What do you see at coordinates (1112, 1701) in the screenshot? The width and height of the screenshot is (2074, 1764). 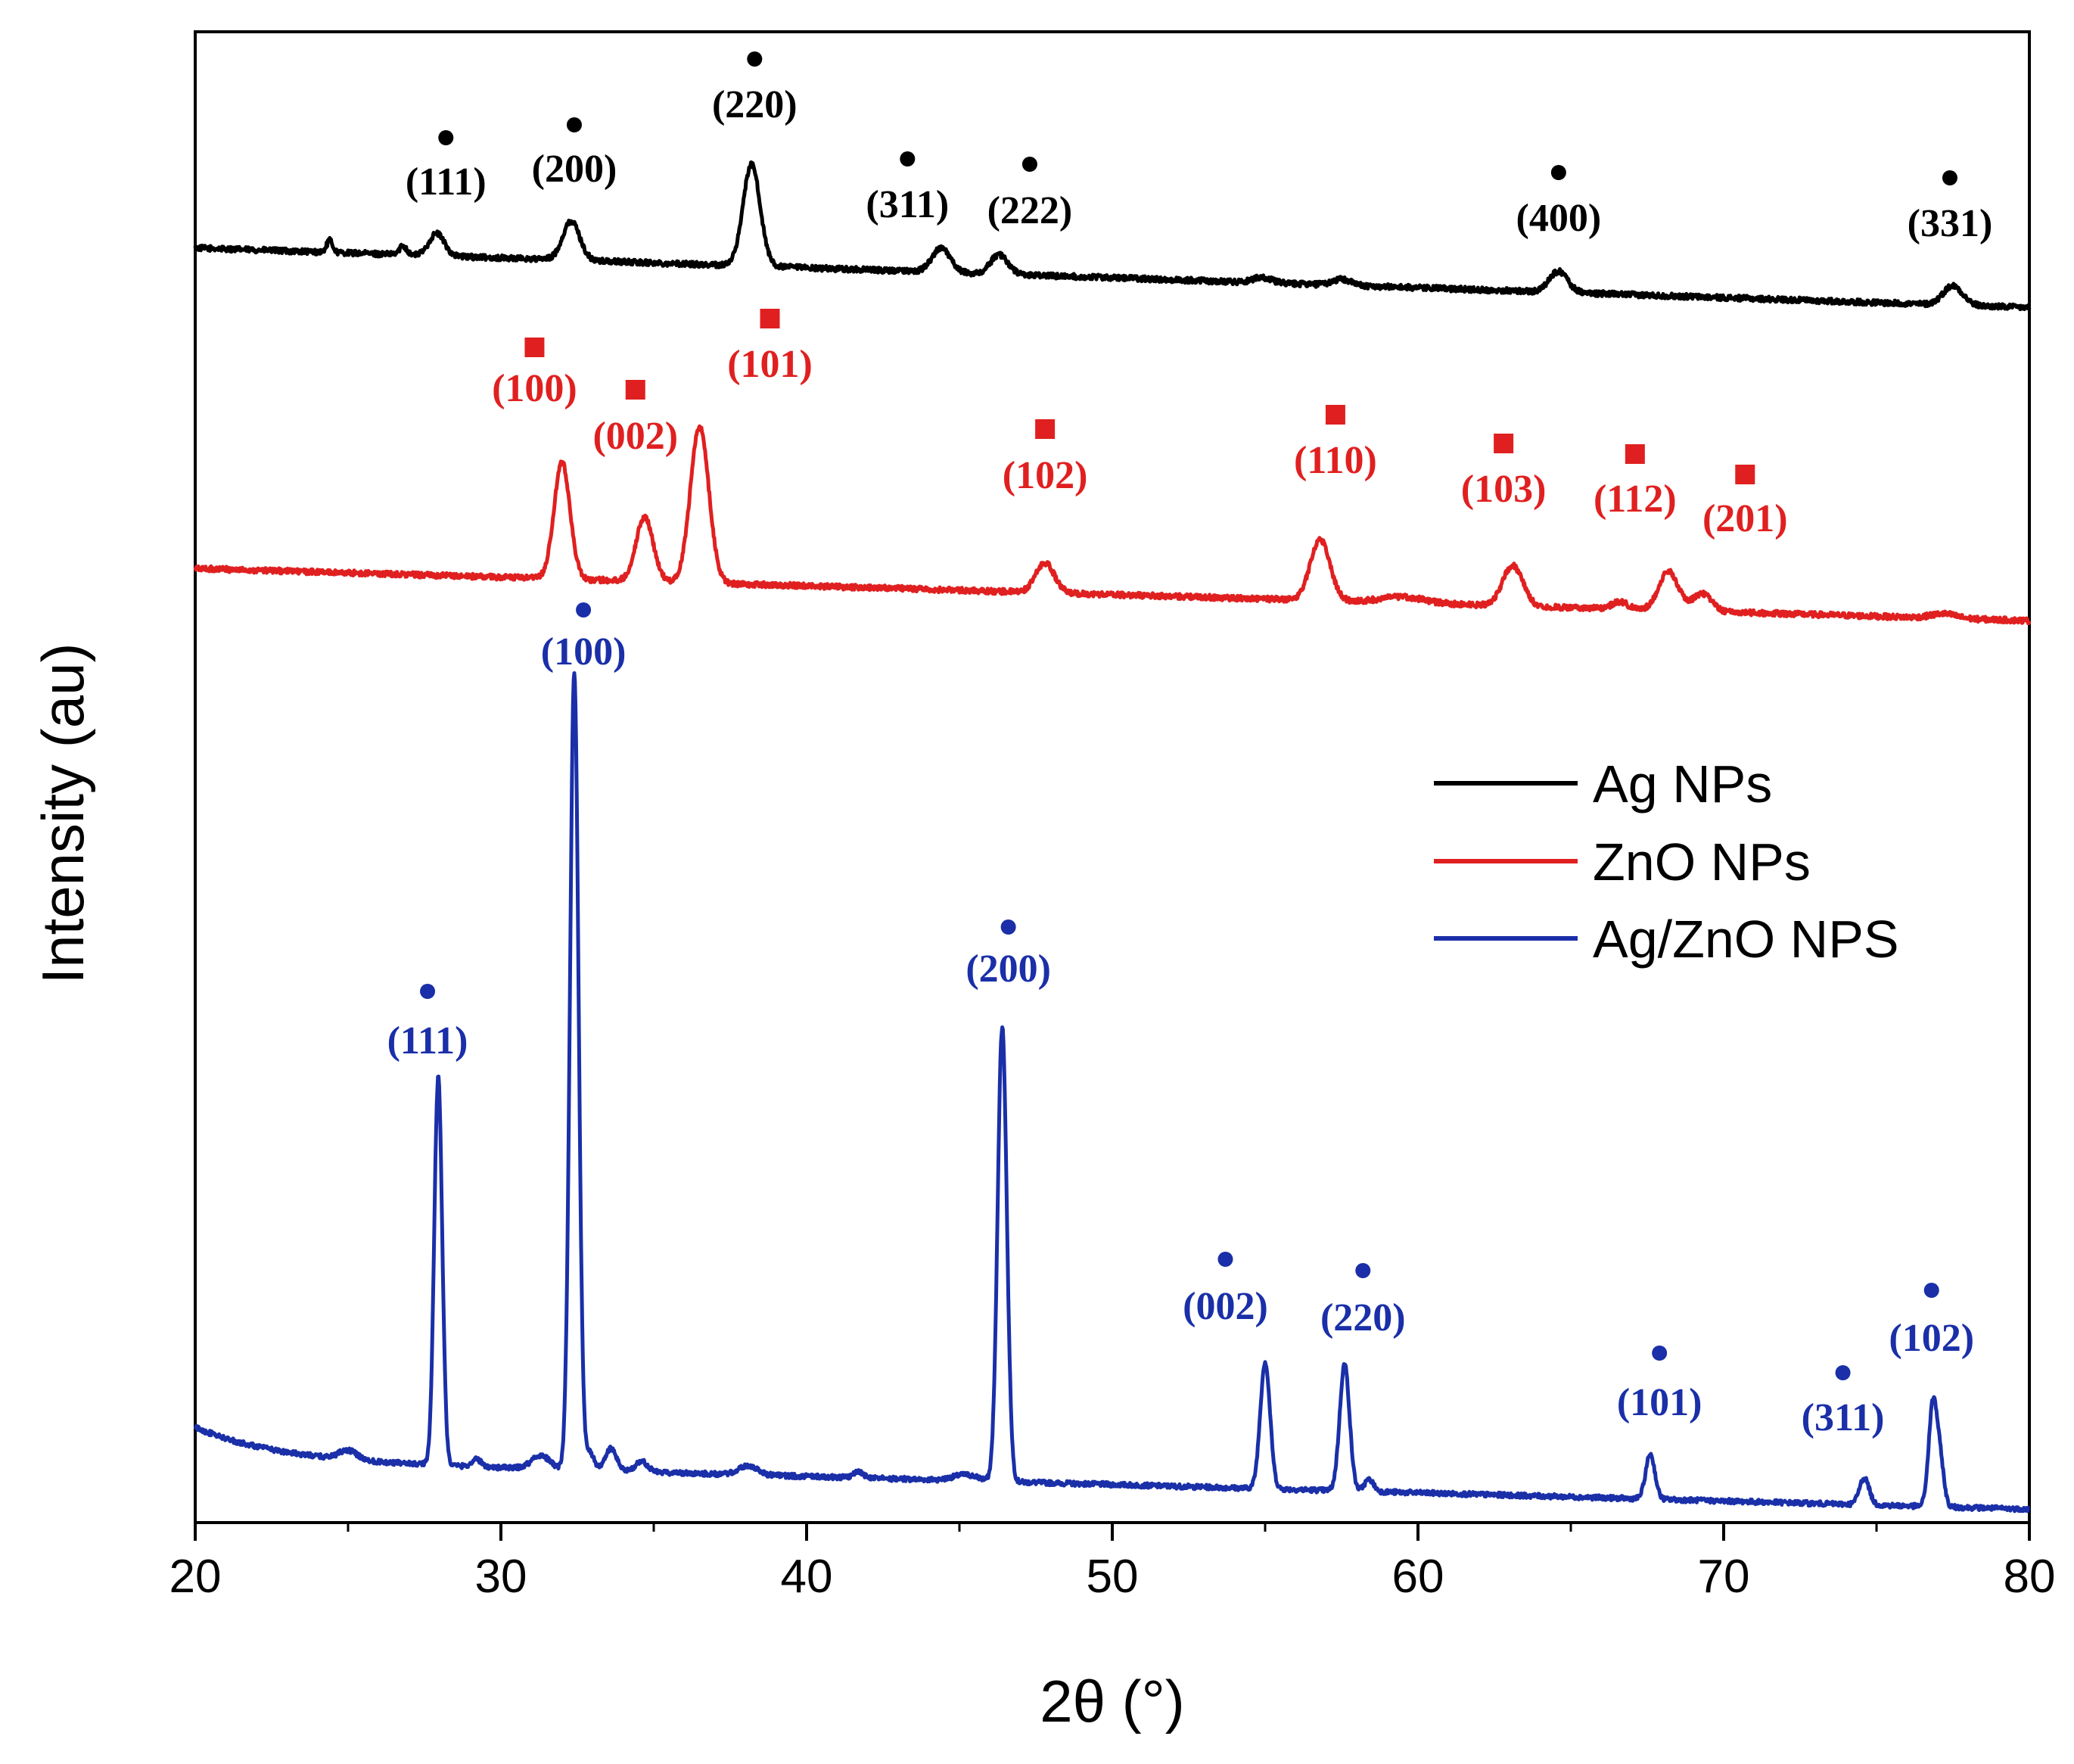 I see `x-axis-title: 2θ (°)` at bounding box center [1112, 1701].